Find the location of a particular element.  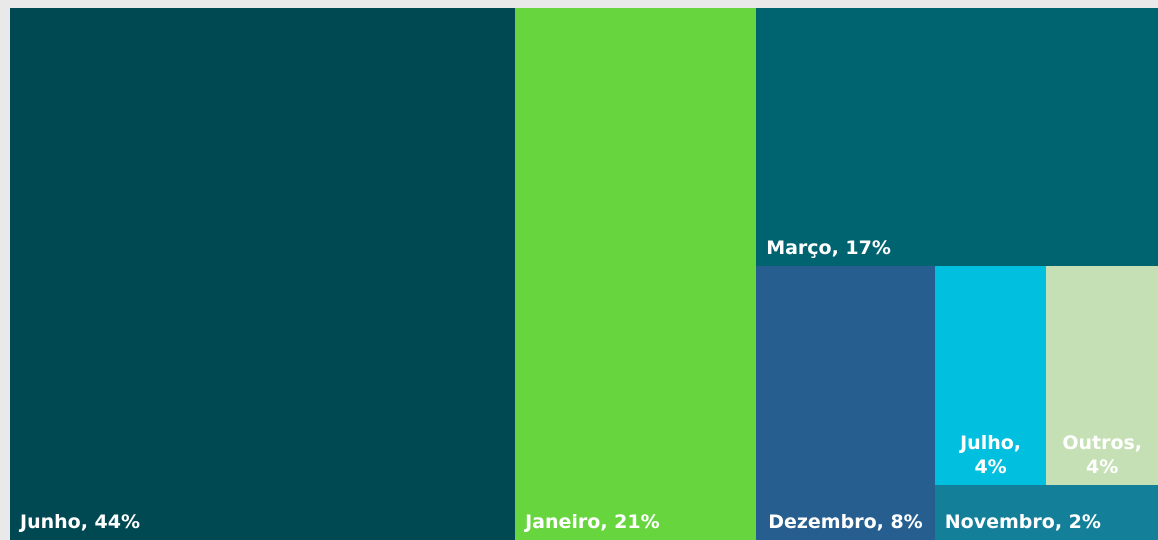

tile-label: Junho, 44% is located at coordinates (80, 522).